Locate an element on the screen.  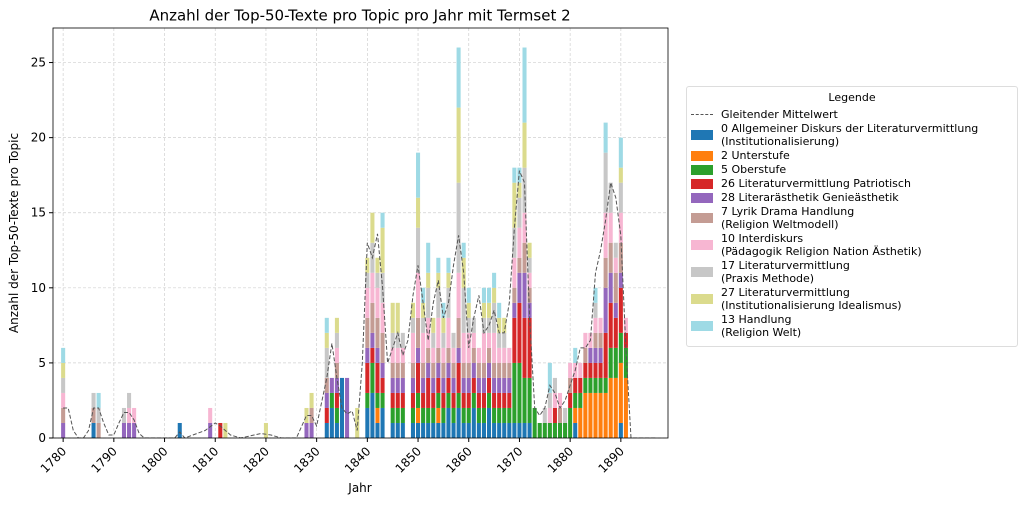
y-axis-label: Anzahl der Top-50-Texte pro Topic is located at coordinates (14, 233).